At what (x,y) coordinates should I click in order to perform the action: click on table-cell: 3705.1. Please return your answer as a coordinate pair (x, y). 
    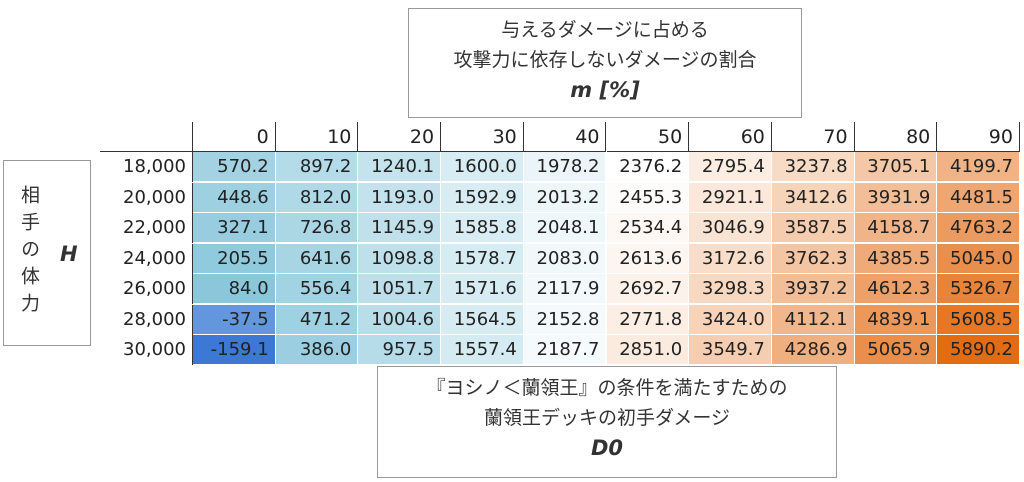
    Looking at the image, I should click on (896, 167).